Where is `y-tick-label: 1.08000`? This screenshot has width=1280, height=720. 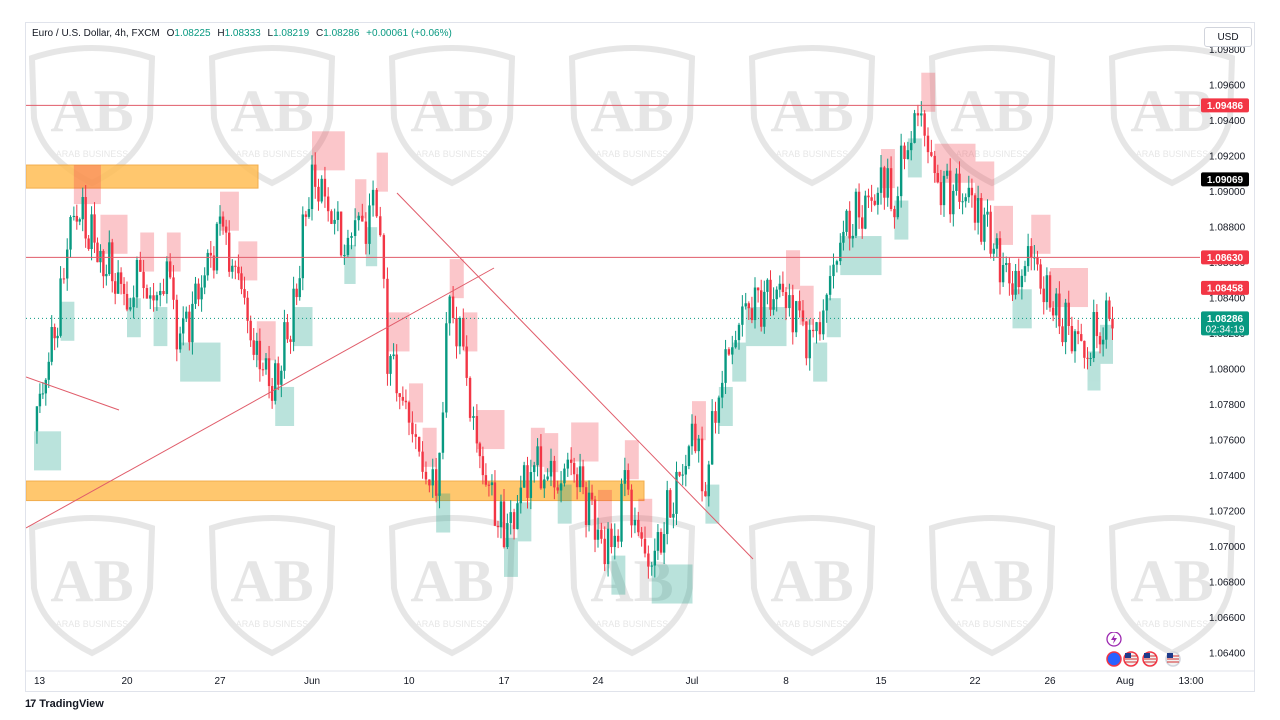
y-tick-label: 1.08000 is located at coordinates (1227, 370).